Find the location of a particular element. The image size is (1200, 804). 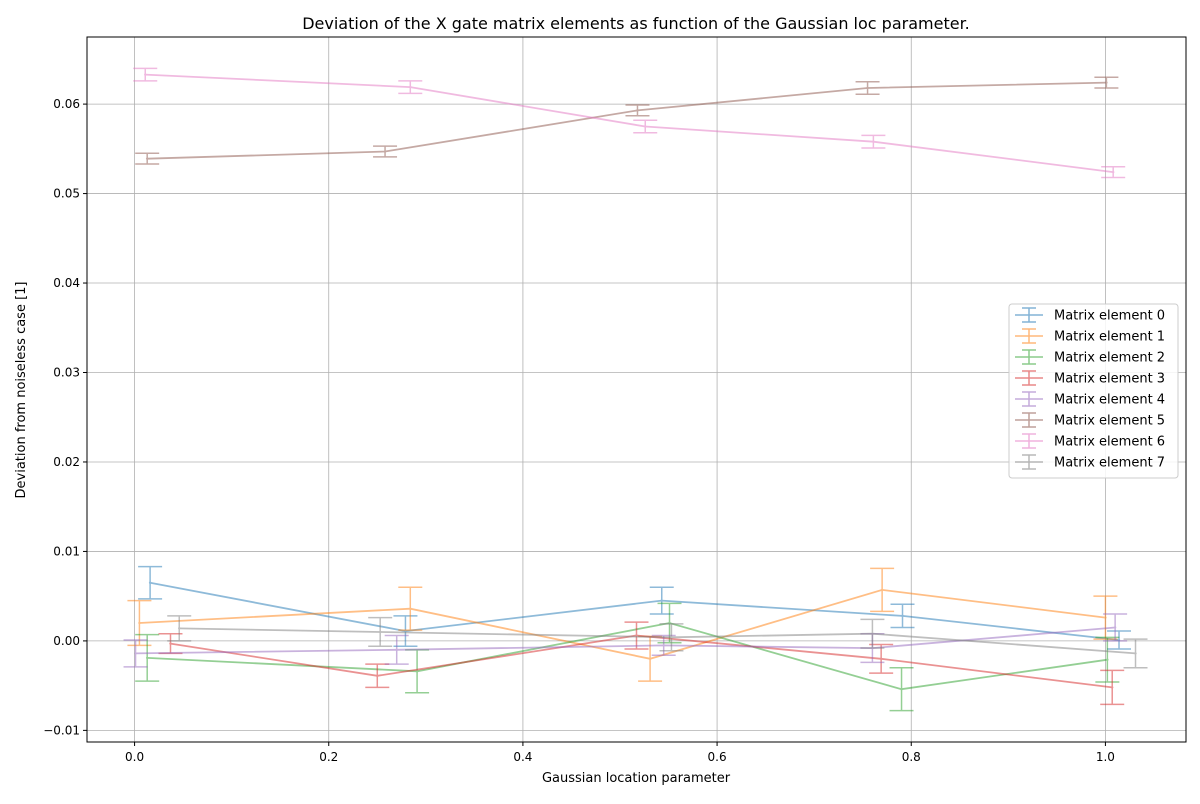

legend-item: Matrix element 5 is located at coordinates (1090, 420).